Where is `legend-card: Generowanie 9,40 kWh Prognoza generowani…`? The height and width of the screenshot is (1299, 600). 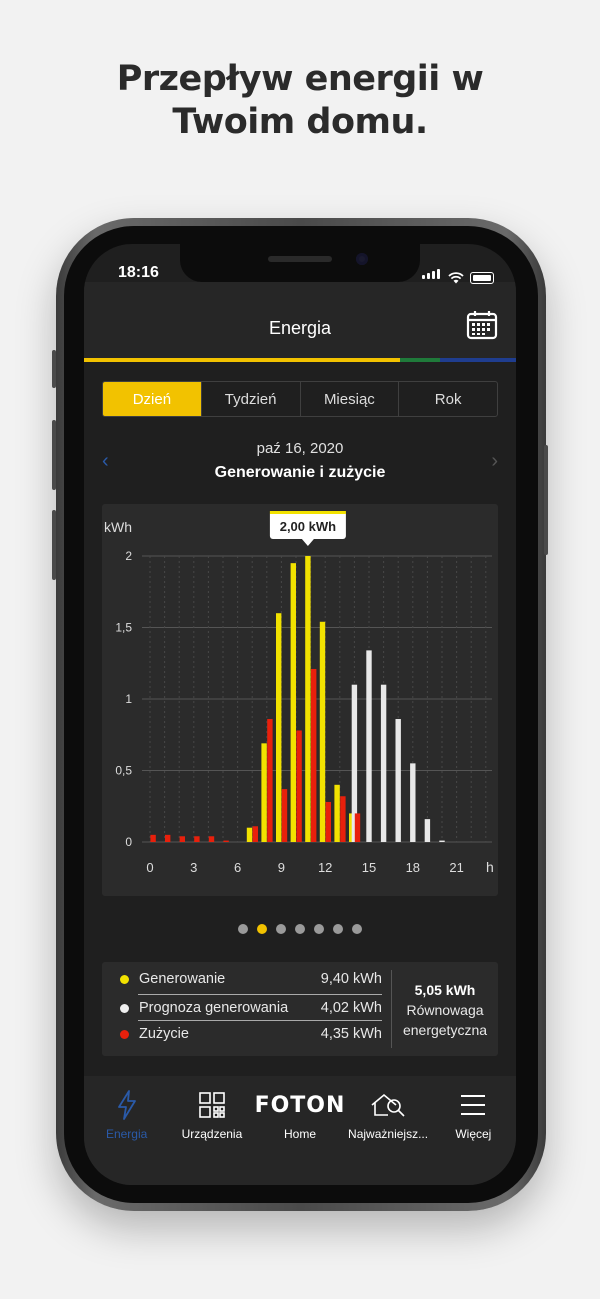 legend-card: Generowanie 9,40 kWh Prognoza generowani… is located at coordinates (300, 1009).